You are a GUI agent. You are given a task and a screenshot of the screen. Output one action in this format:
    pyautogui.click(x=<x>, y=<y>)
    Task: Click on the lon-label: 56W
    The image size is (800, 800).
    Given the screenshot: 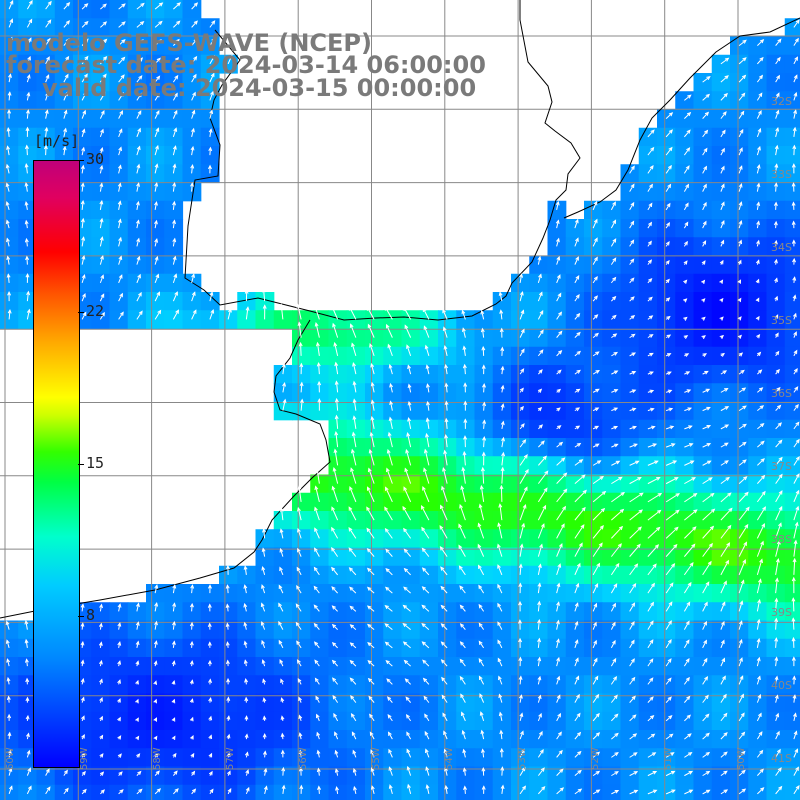 What is the action you would take?
    pyautogui.click(x=303, y=758)
    